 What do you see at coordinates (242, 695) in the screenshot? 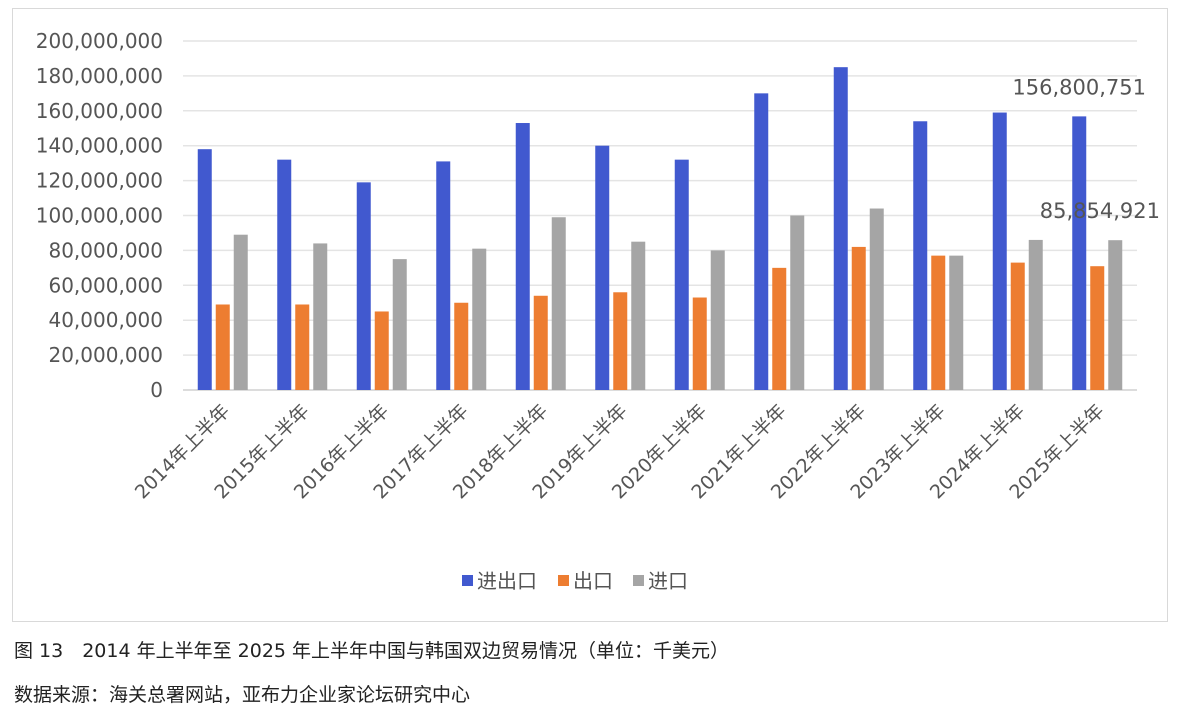
I see `data-source: 数据来源：海关总署网站，亚布力企业家论坛研究中心` at bounding box center [242, 695].